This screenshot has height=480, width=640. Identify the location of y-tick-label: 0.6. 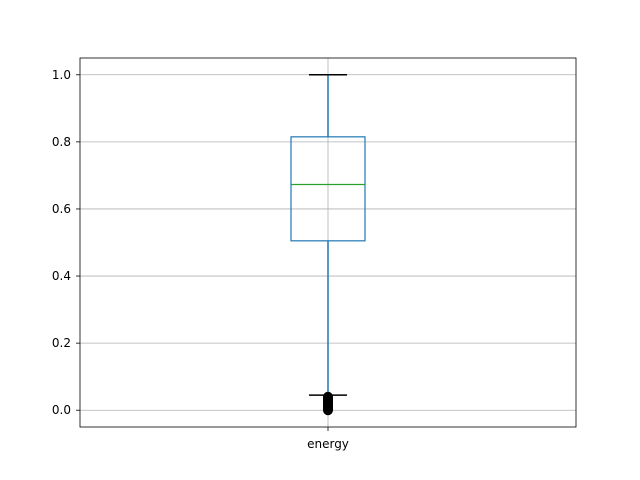
(61, 209).